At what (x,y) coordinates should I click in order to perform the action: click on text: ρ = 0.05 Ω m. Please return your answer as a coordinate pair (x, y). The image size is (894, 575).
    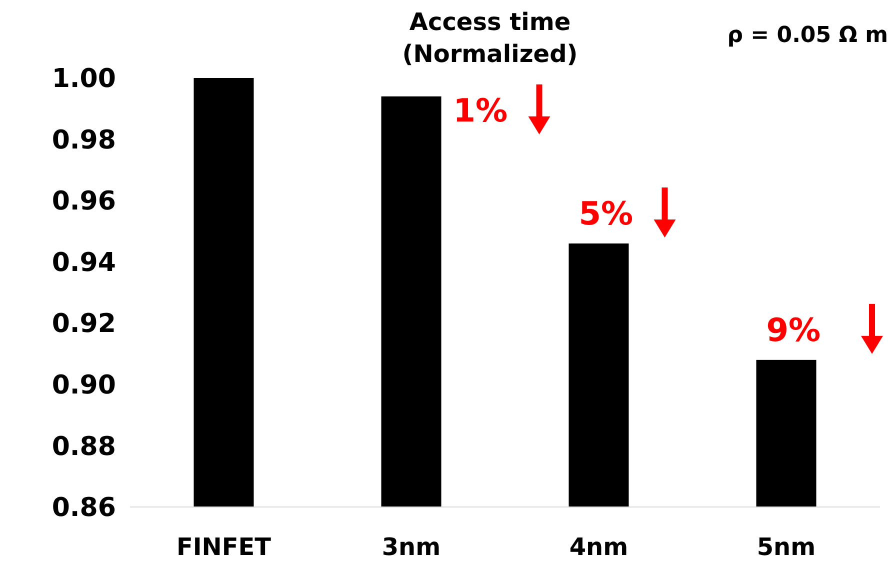
    Looking at the image, I should click on (807, 35).